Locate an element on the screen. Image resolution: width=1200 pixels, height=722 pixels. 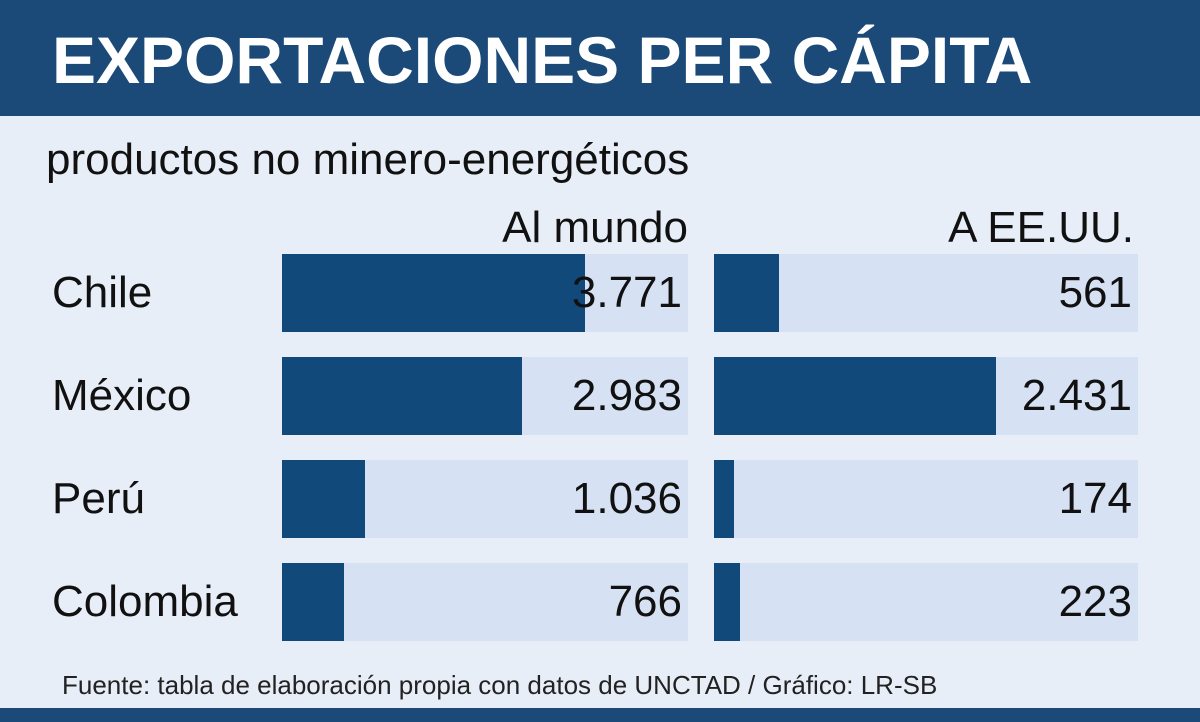
bar-track: 3.771 is located at coordinates (485, 293).